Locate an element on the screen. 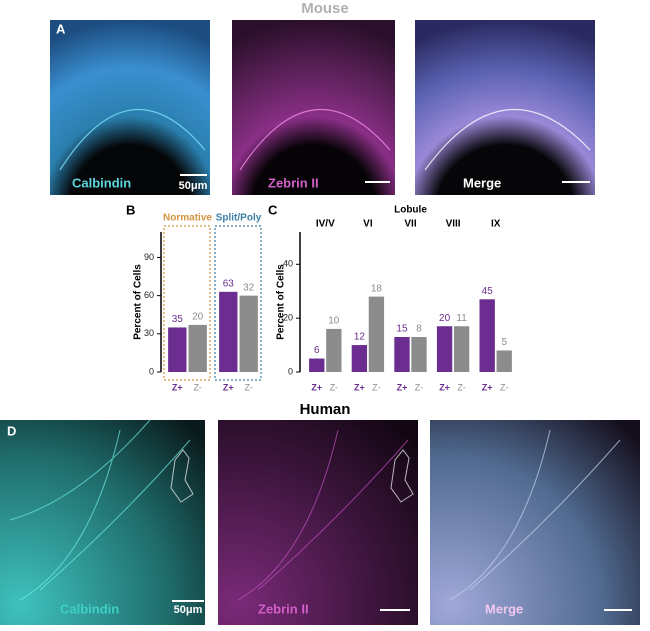 The height and width of the screenshot is (631, 650). y-tick-label: 90 is located at coordinates (149, 257).